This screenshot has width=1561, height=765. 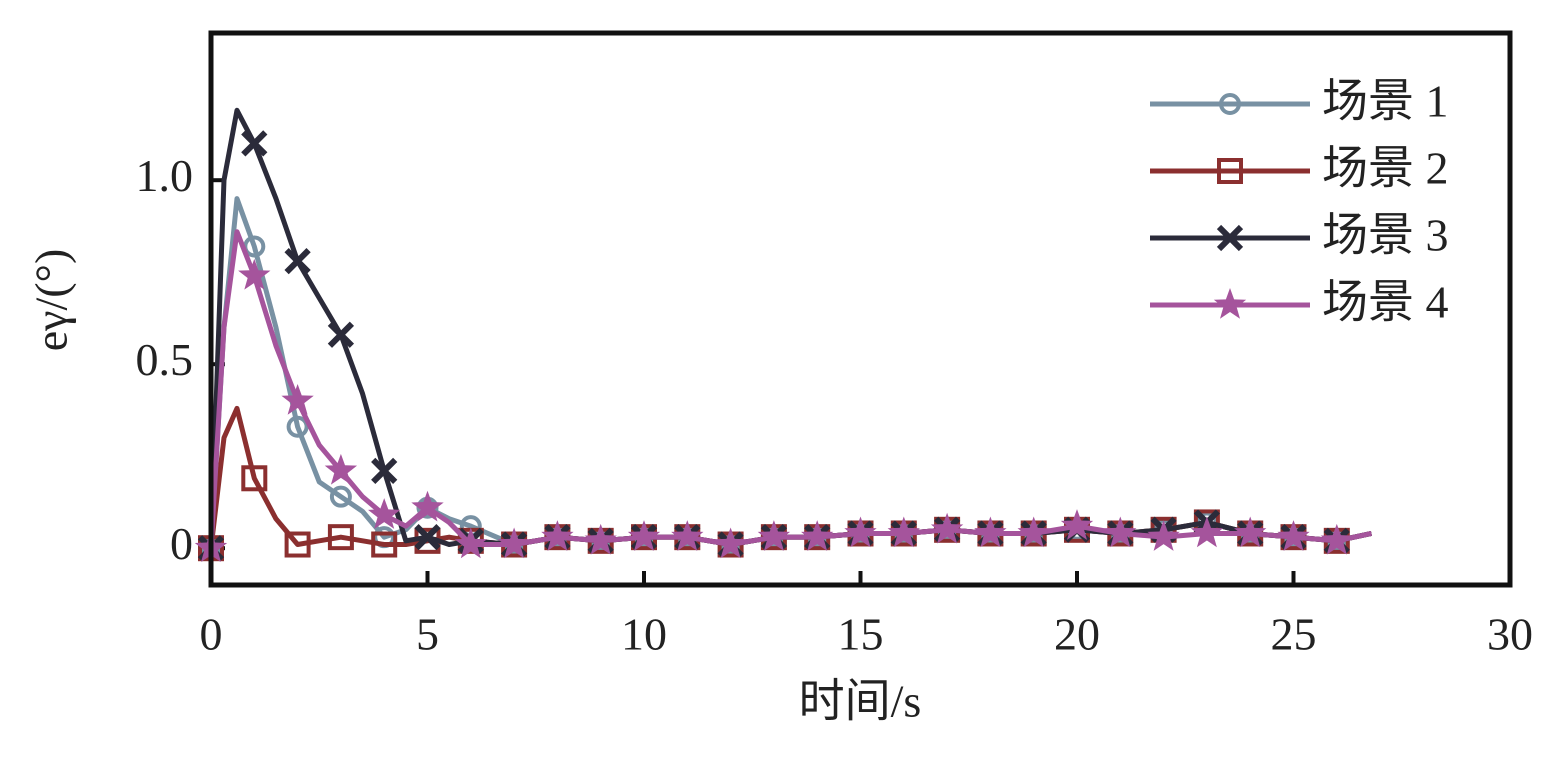 What do you see at coordinates (165, 359) in the screenshot?
I see `y-tick-label: 0.5` at bounding box center [165, 359].